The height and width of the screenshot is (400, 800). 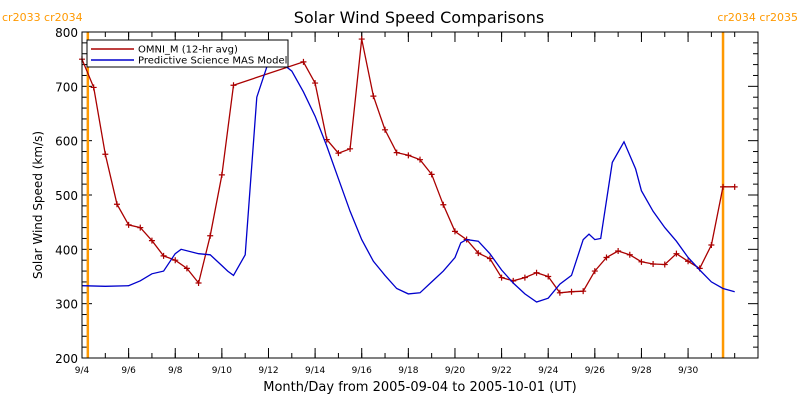 What do you see at coordinates (455, 371) in the screenshot?
I see `x-tick-label: 9/20` at bounding box center [455, 371].